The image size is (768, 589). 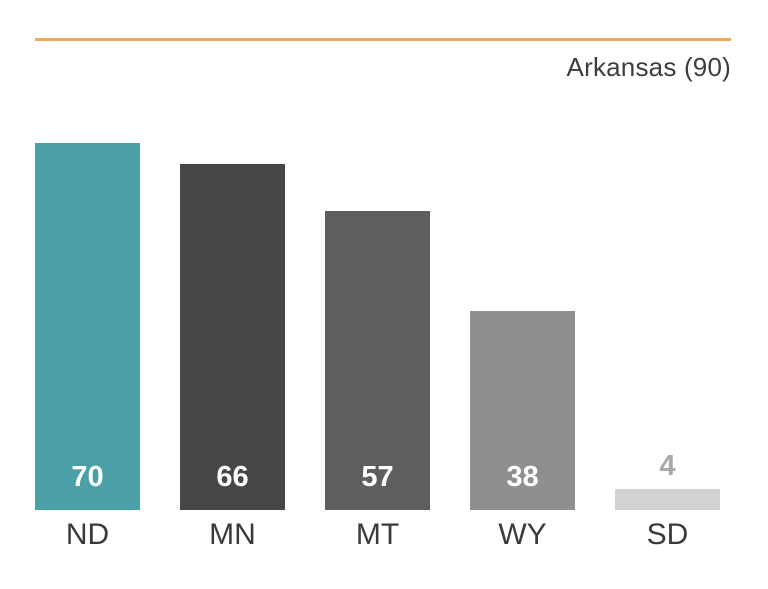 What do you see at coordinates (522, 410) in the screenshot?
I see `bar-wy: 38` at bounding box center [522, 410].